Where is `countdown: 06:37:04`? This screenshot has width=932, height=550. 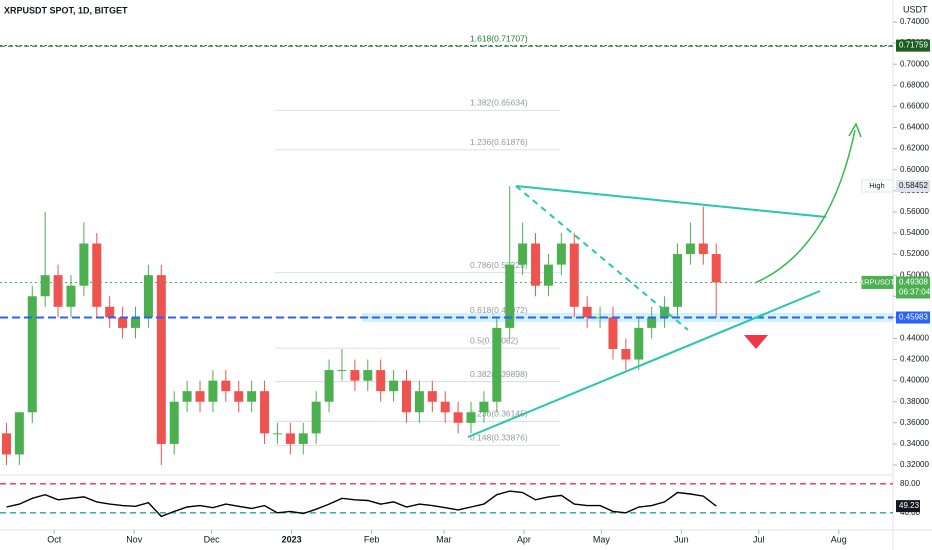 countdown: 06:37:04 is located at coordinates (915, 292).